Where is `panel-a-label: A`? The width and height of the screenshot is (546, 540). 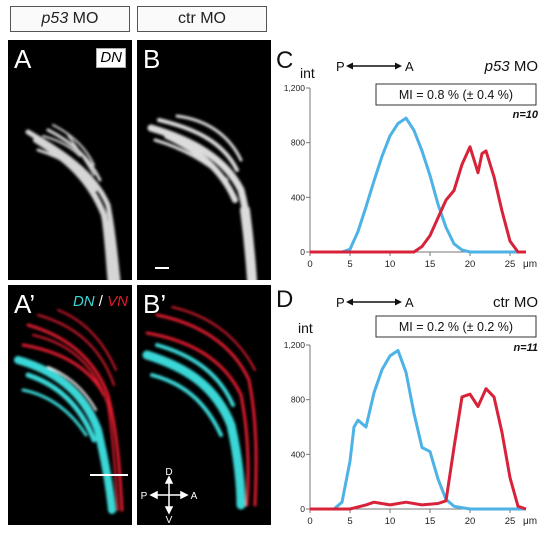 panel-a-label: A is located at coordinates (23, 59).